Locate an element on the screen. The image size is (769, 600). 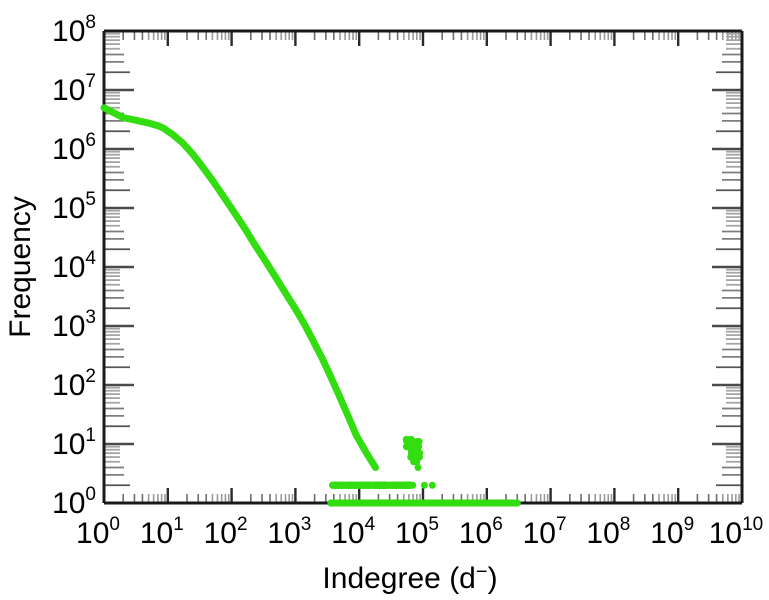
x-axis-title: Indegree (d−) is located at coordinates (409, 578).